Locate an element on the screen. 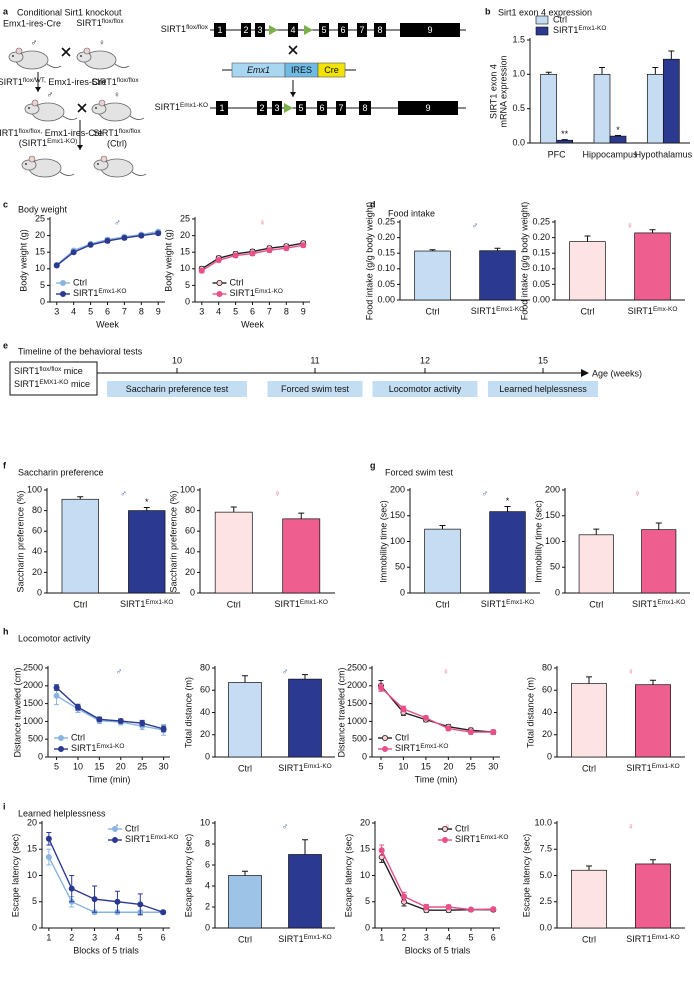  mouse-tail is located at coordinates (139, 174).